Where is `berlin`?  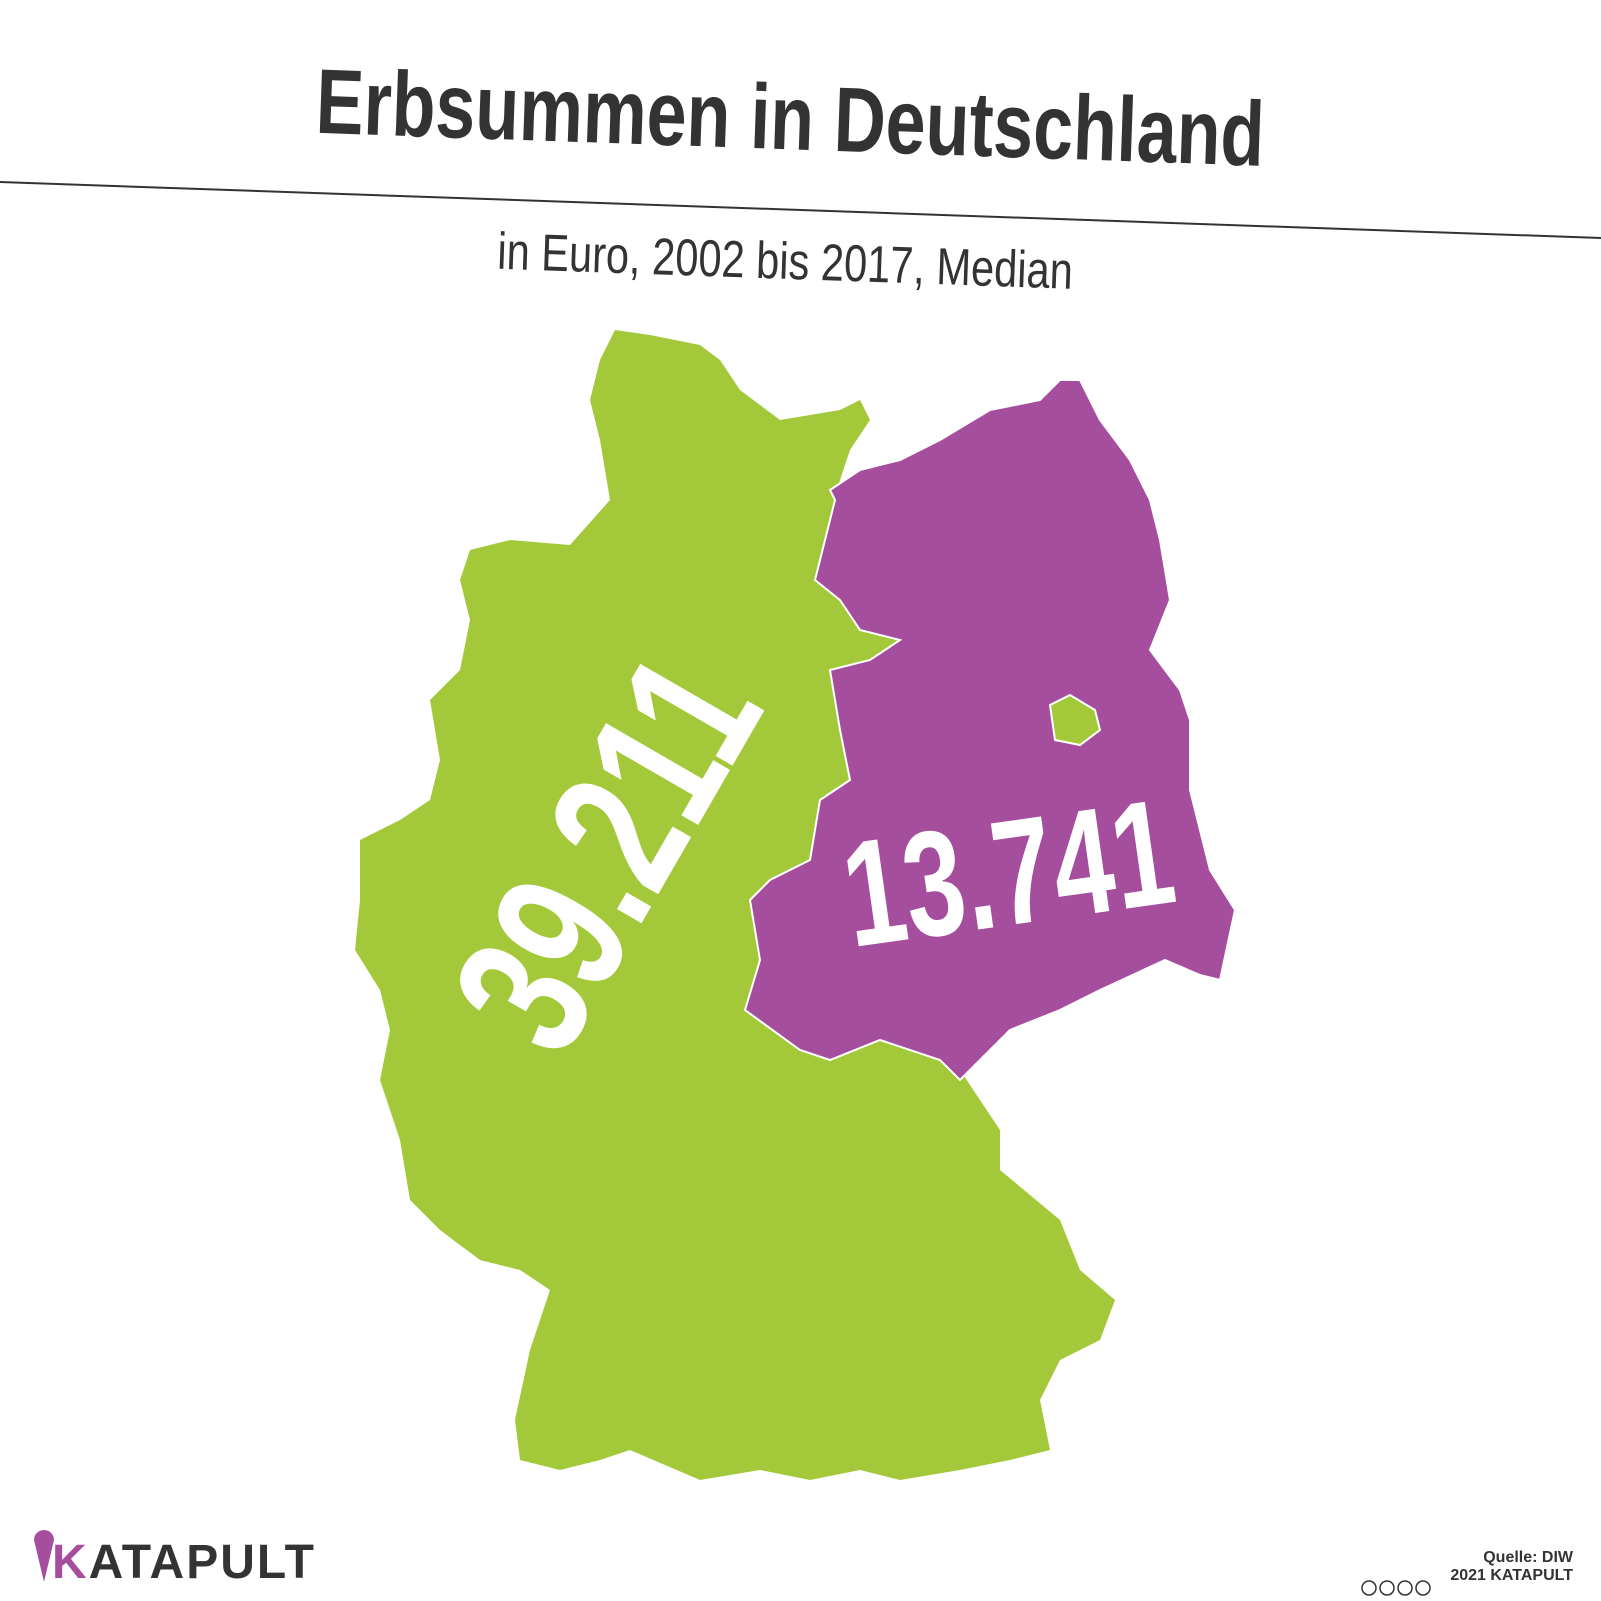
berlin is located at coordinates (1075, 720).